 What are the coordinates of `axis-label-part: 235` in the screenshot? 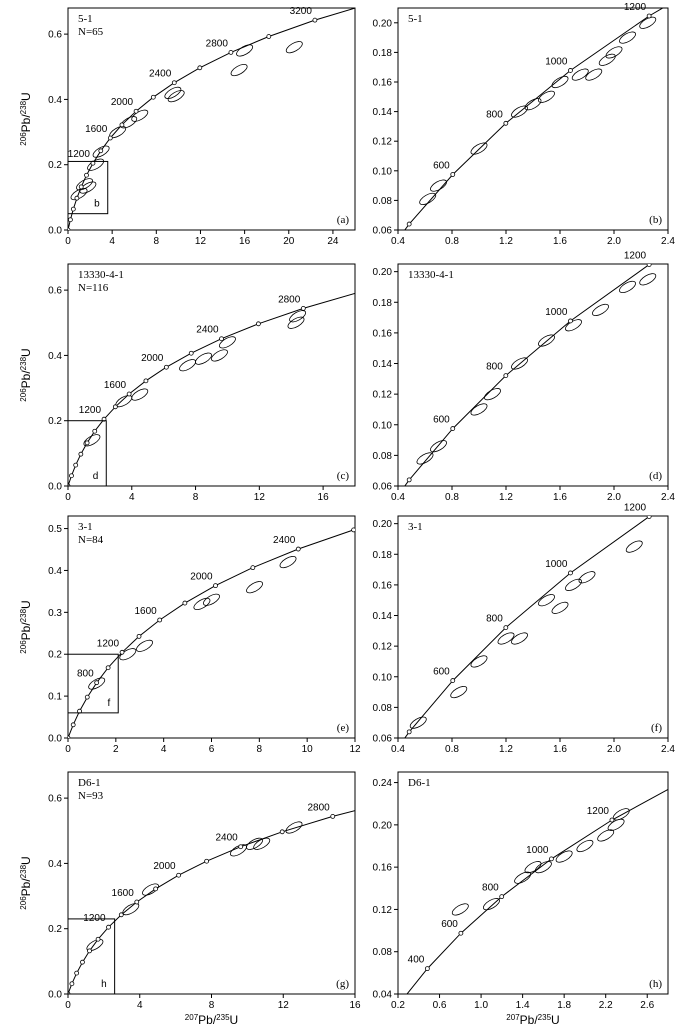 It's located at (545, 1017).